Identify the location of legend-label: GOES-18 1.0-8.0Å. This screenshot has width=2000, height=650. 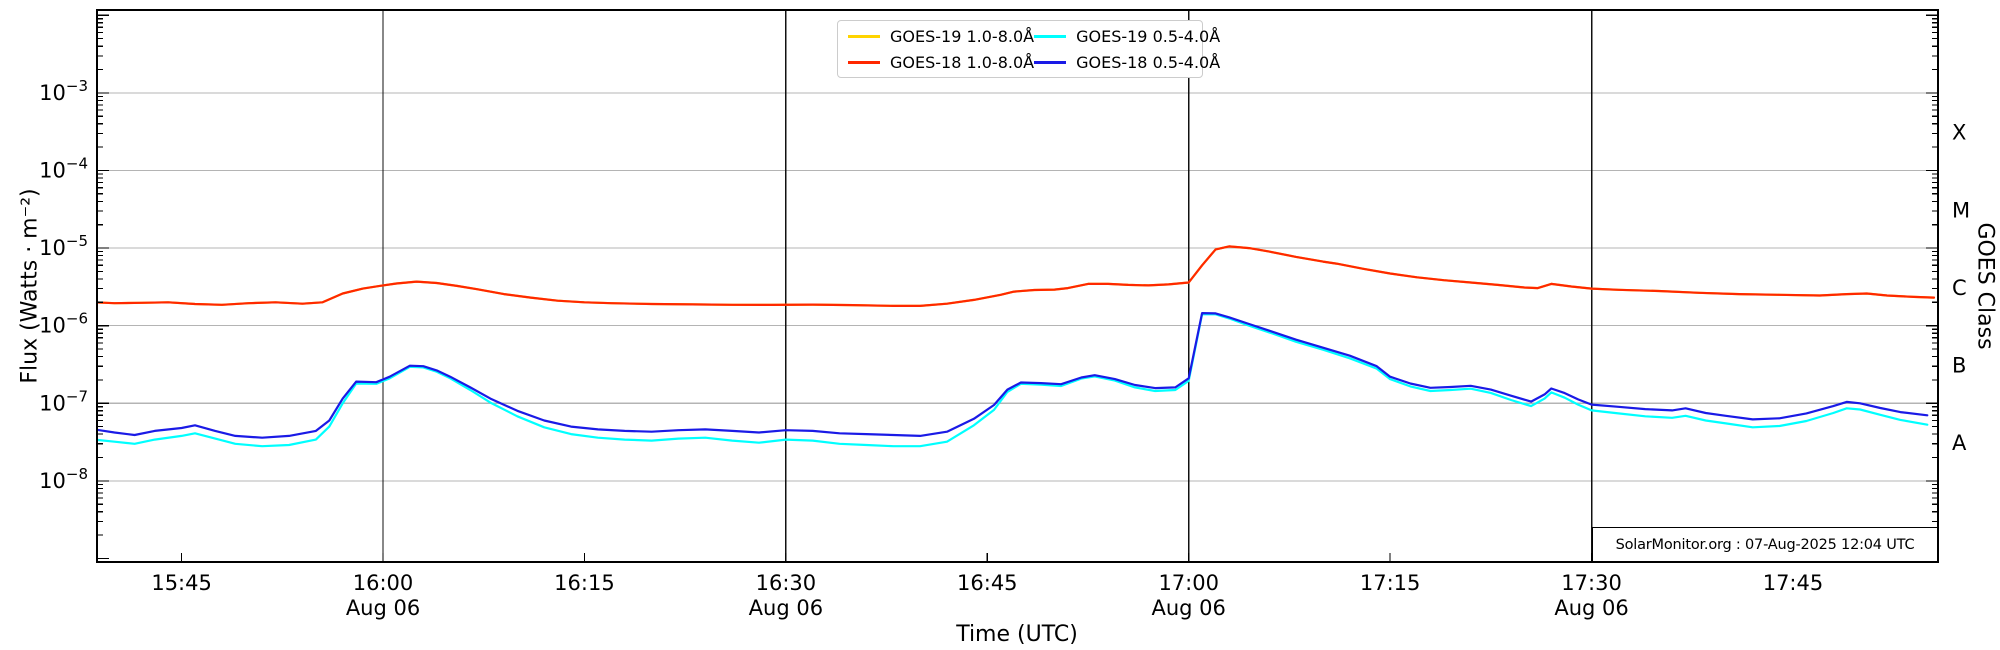
(962, 62).